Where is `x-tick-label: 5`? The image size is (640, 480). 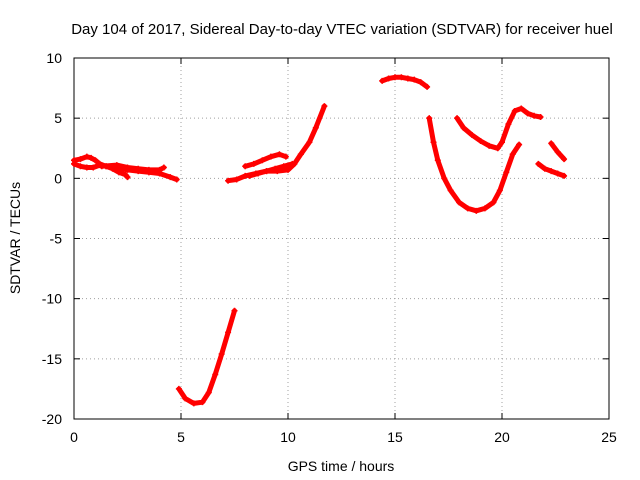
x-tick-label: 5 is located at coordinates (181, 437).